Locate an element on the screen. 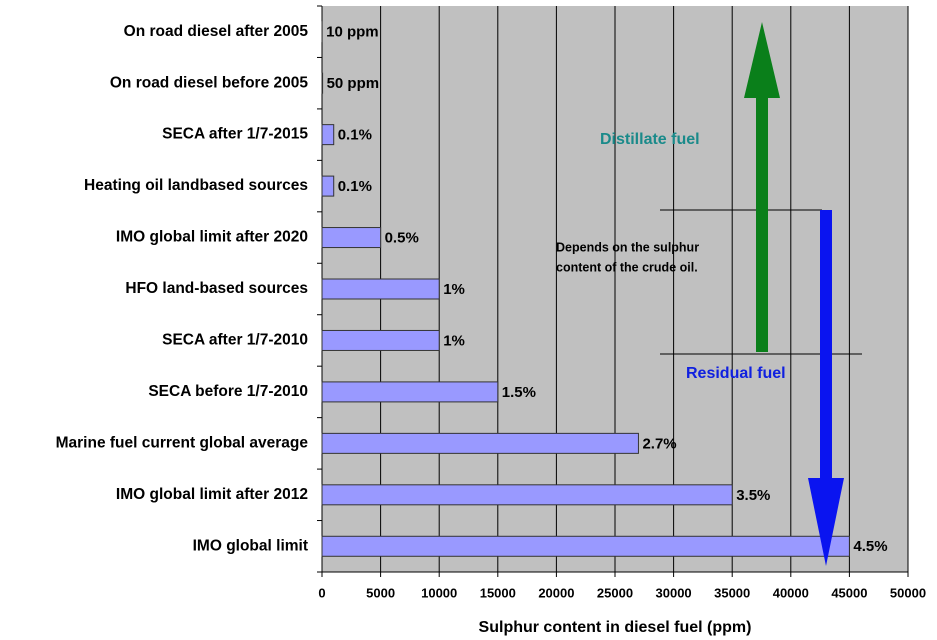  annotation: content of the crude oil. is located at coordinates (627, 267).